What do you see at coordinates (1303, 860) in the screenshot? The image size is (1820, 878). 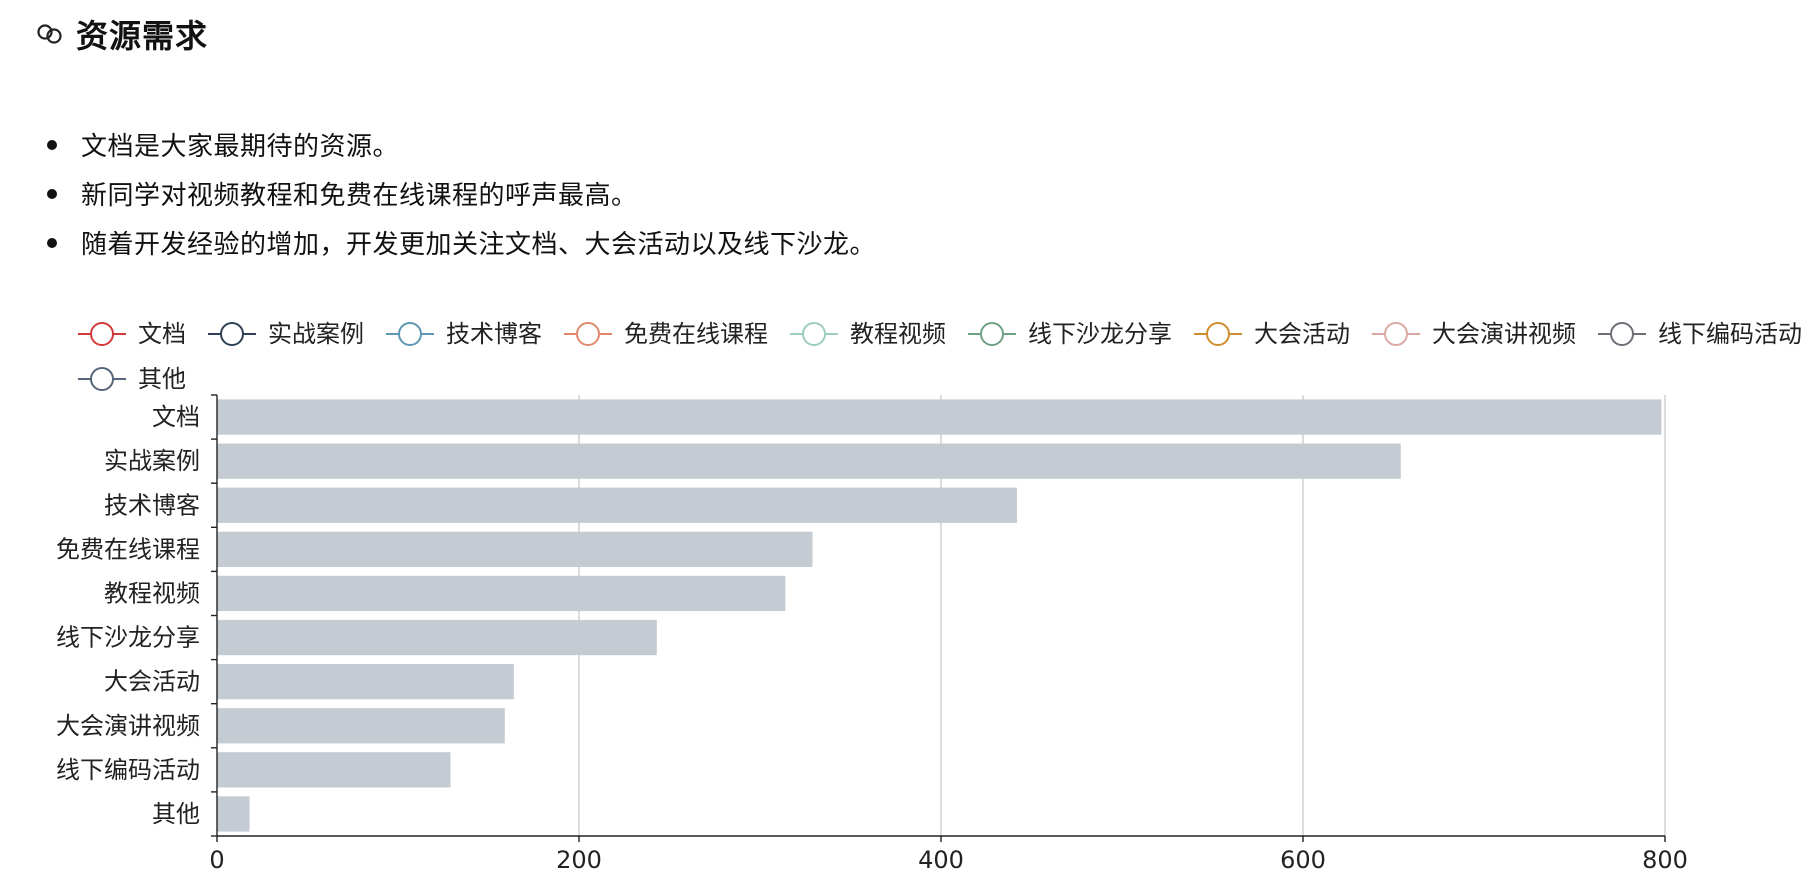 I see `x-tick-label: 600` at bounding box center [1303, 860].